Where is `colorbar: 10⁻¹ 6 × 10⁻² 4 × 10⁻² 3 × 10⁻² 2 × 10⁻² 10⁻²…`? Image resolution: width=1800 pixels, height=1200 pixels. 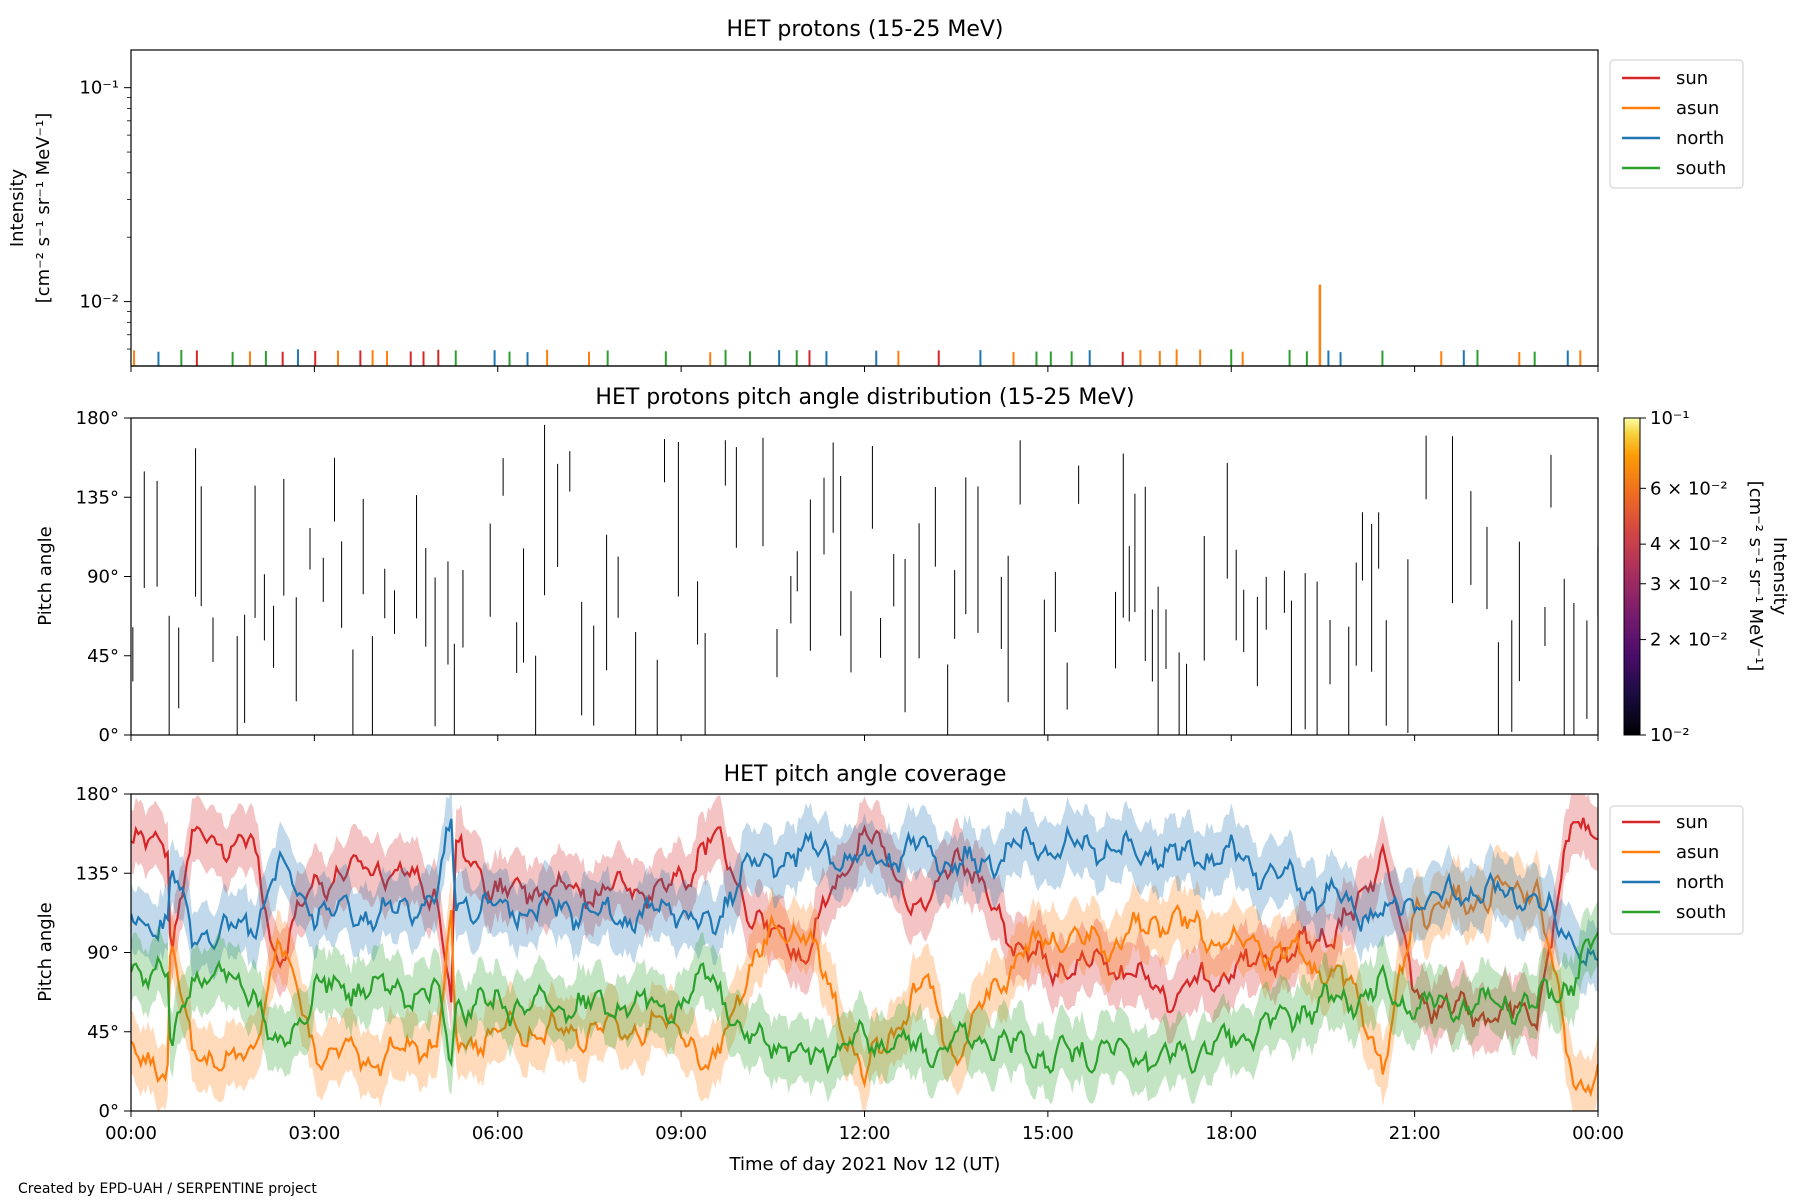 colorbar: 10⁻¹ 6 × 10⁻² 4 × 10⁻² 3 × 10⁻² 2 × 10⁻² 10⁻²… is located at coordinates (1706, 577).